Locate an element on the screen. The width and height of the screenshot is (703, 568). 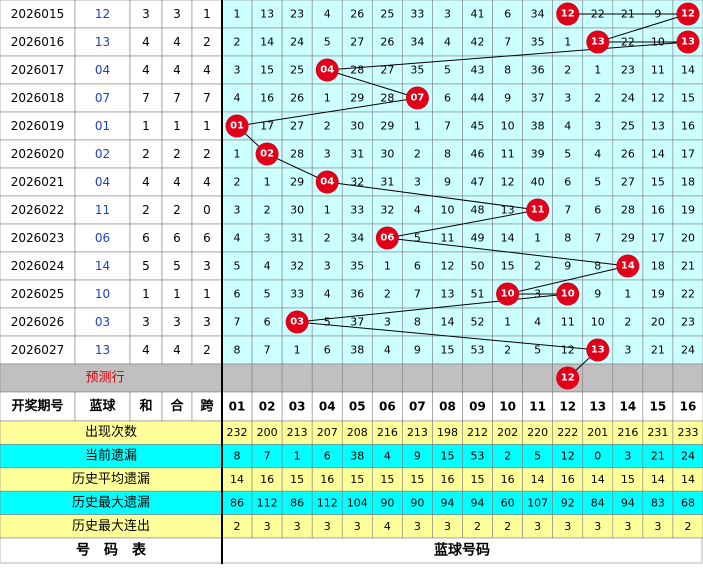
blue: 04 is located at coordinates (102, 70).